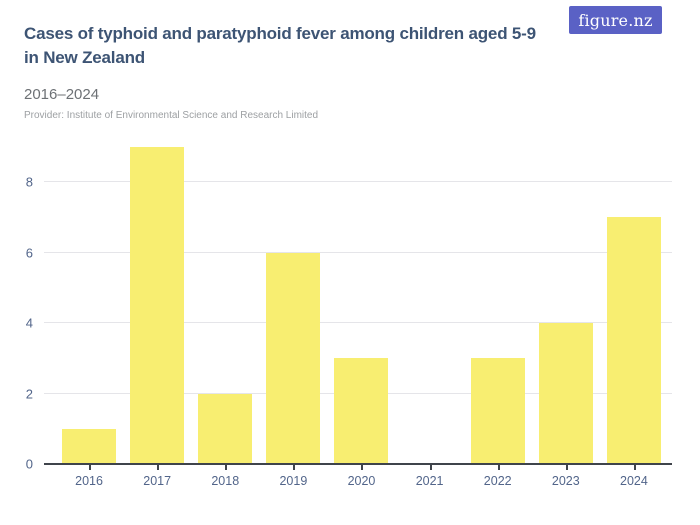 The image size is (700, 525). I want to click on bar-2017, so click(157, 305).